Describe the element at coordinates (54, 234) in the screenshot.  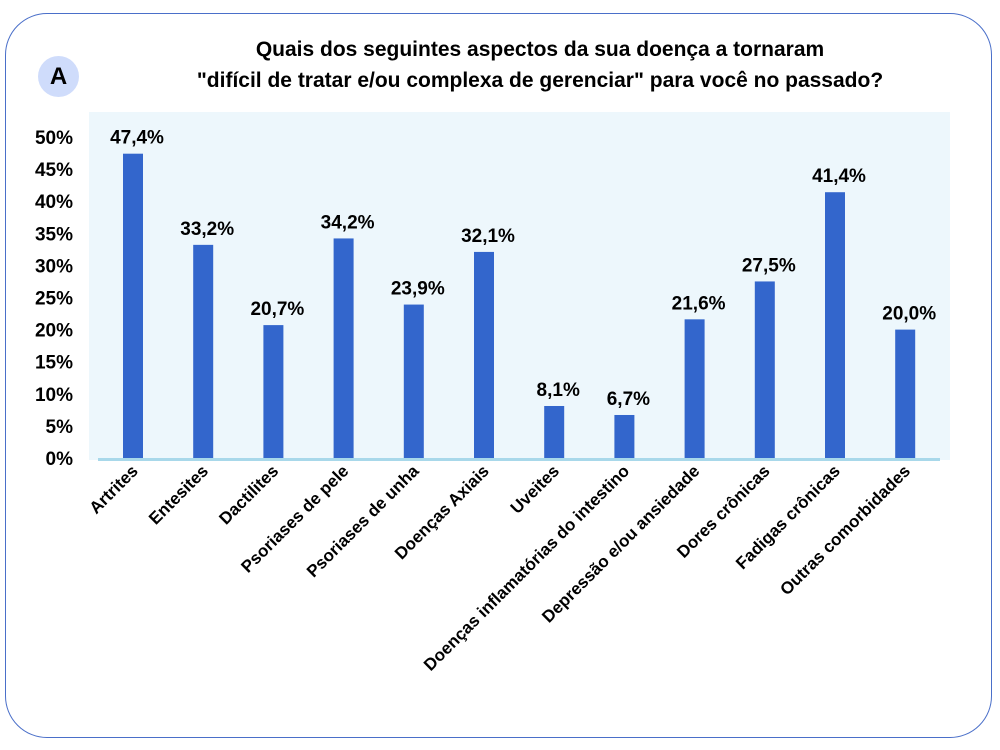
I see `y-tick-label: 35%` at that location.